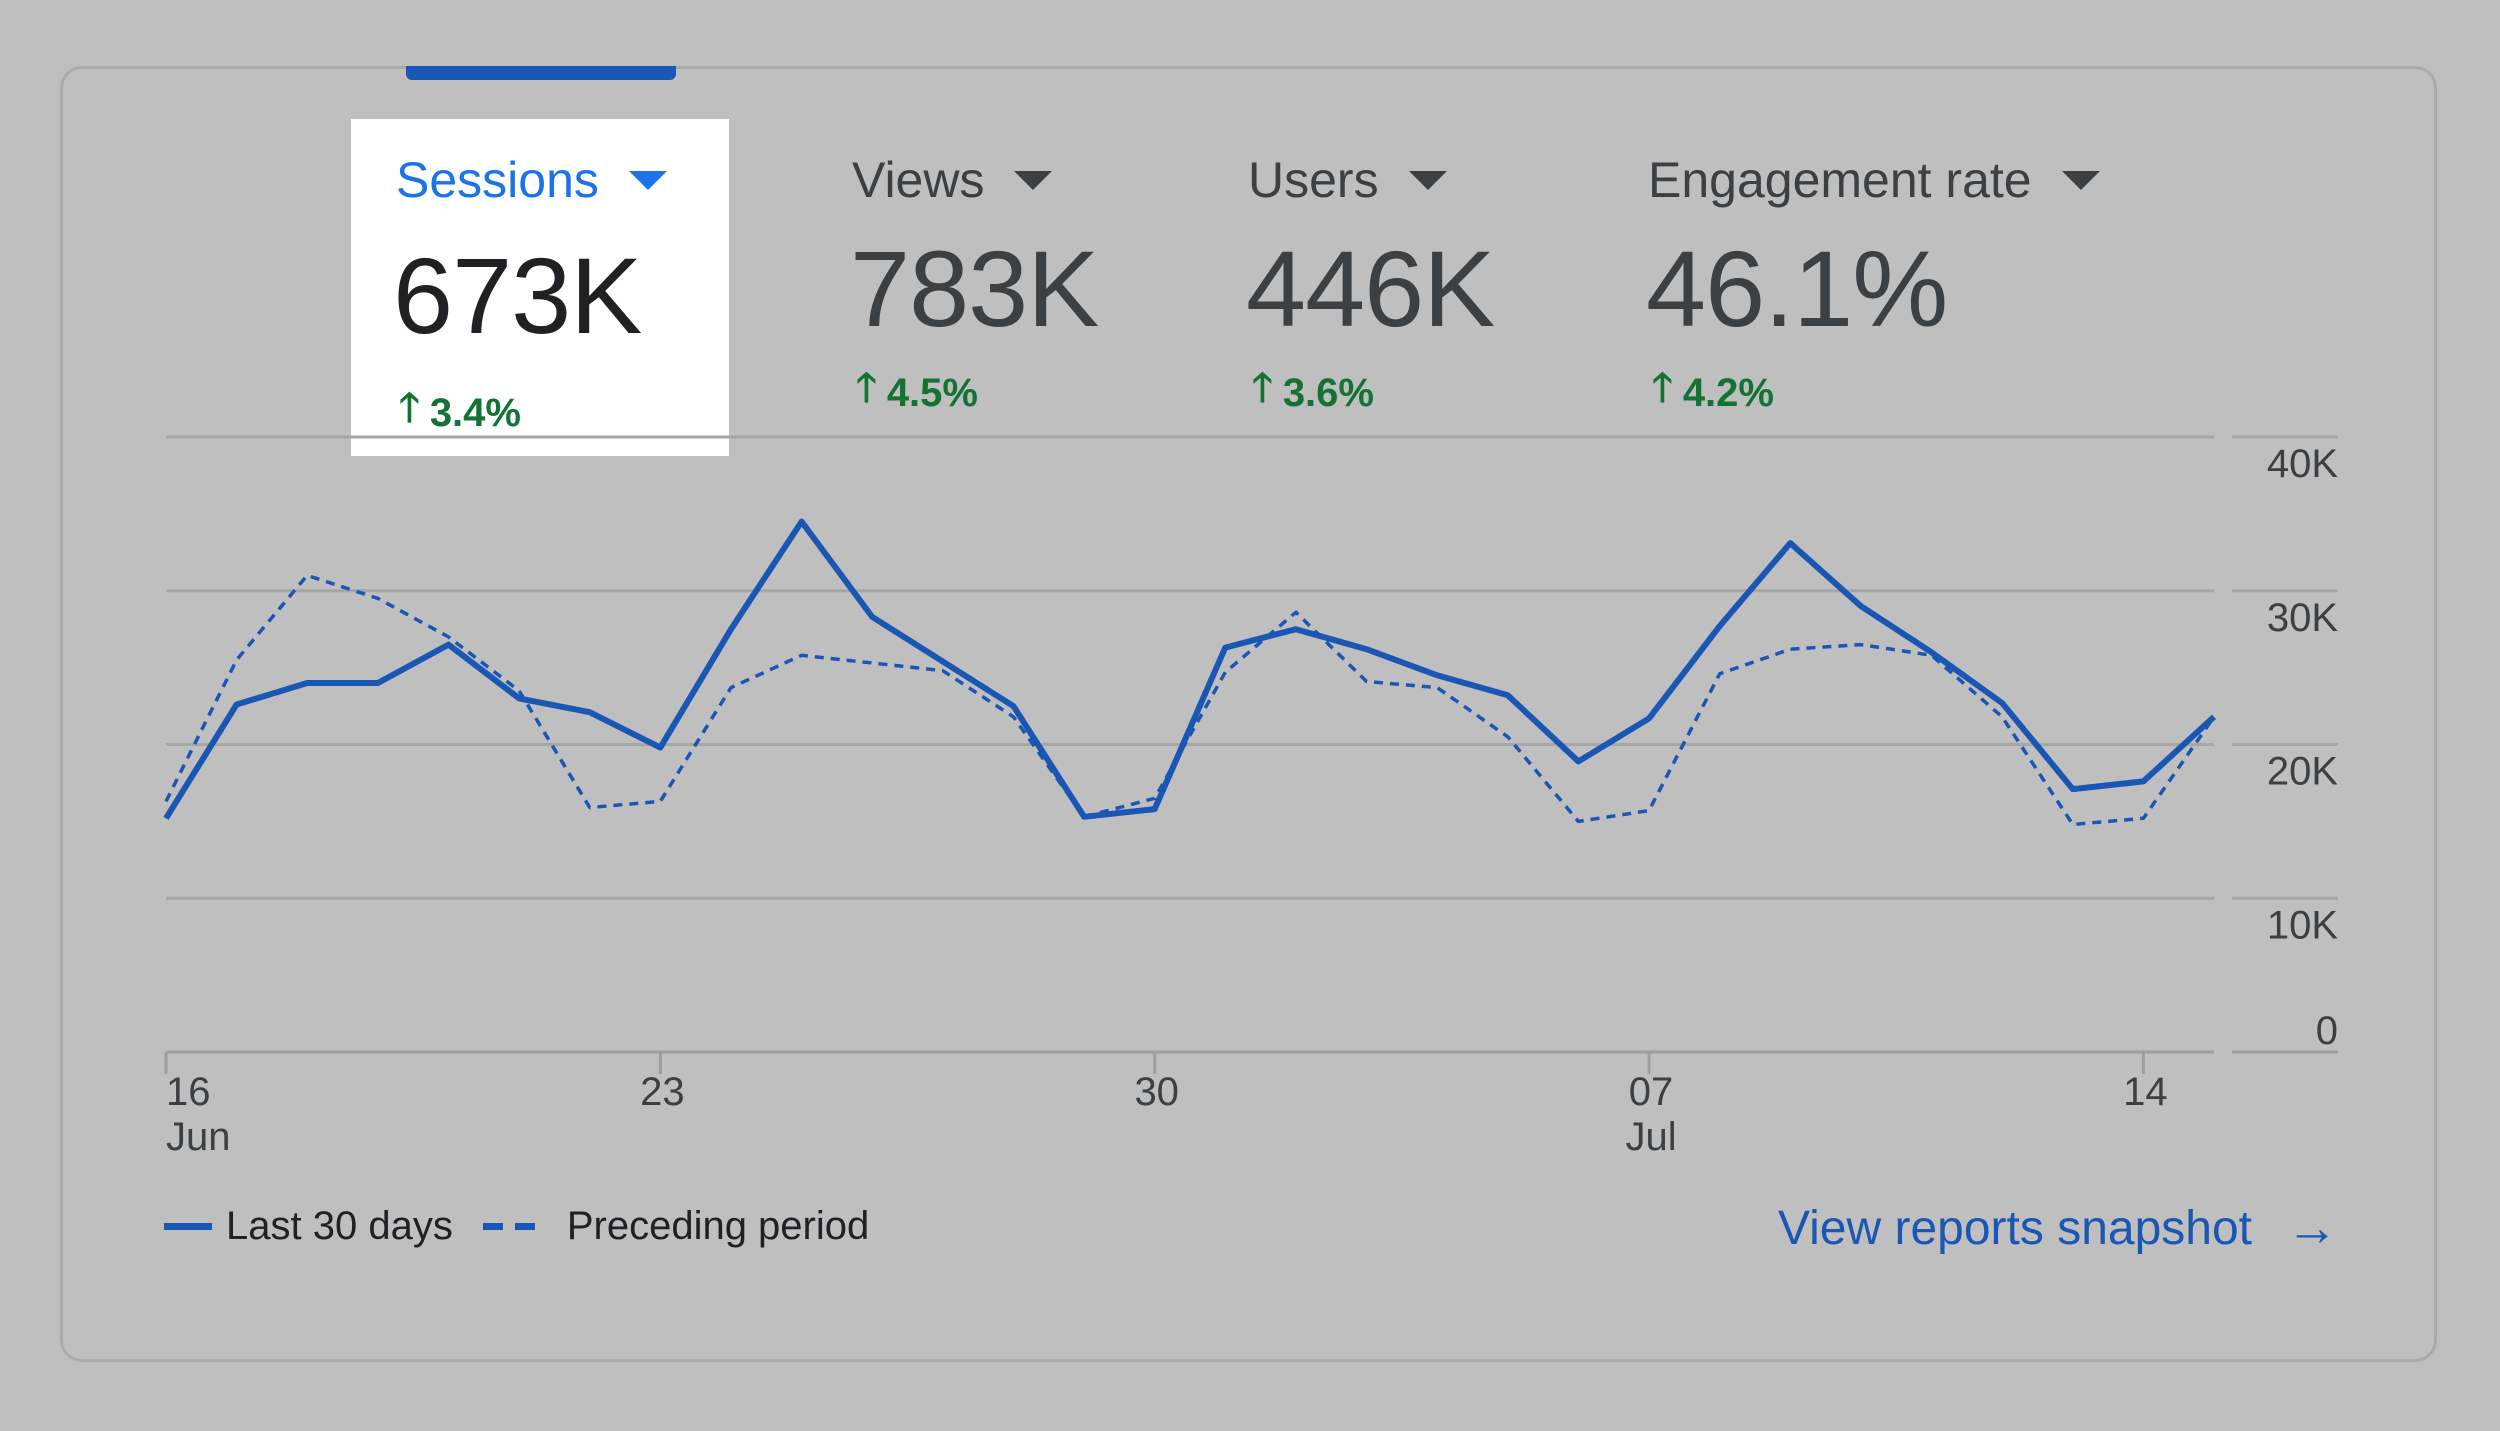 This screenshot has width=2500, height=1431. I want to click on metric-value-views: 783K, so click(974, 288).